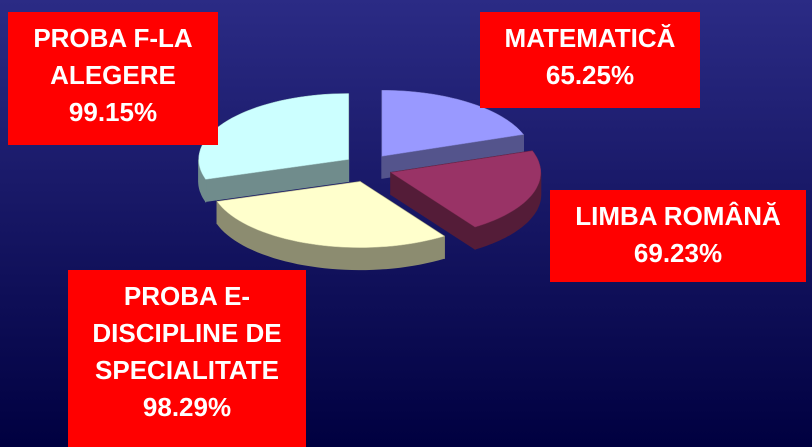 This screenshot has height=447, width=812. I want to click on label-box: MATEMATICĂ 65.25%, so click(590, 60).